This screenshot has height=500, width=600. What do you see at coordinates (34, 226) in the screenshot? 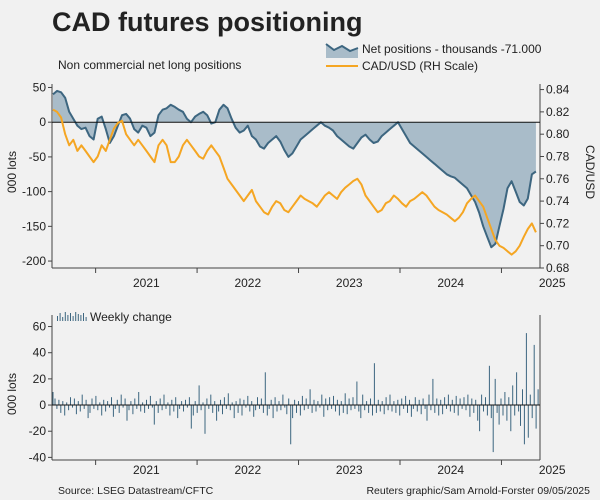
I see `top-left-tick-label: -150` at bounding box center [34, 226].